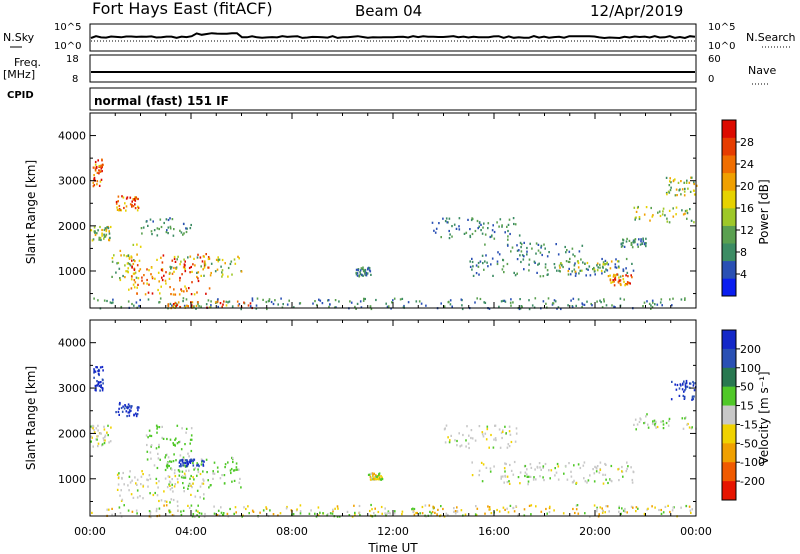 This screenshot has height=554, width=800. What do you see at coordinates (721, 46) in the screenshot?
I see `nsearch-tick-low: 10^0` at bounding box center [721, 46].